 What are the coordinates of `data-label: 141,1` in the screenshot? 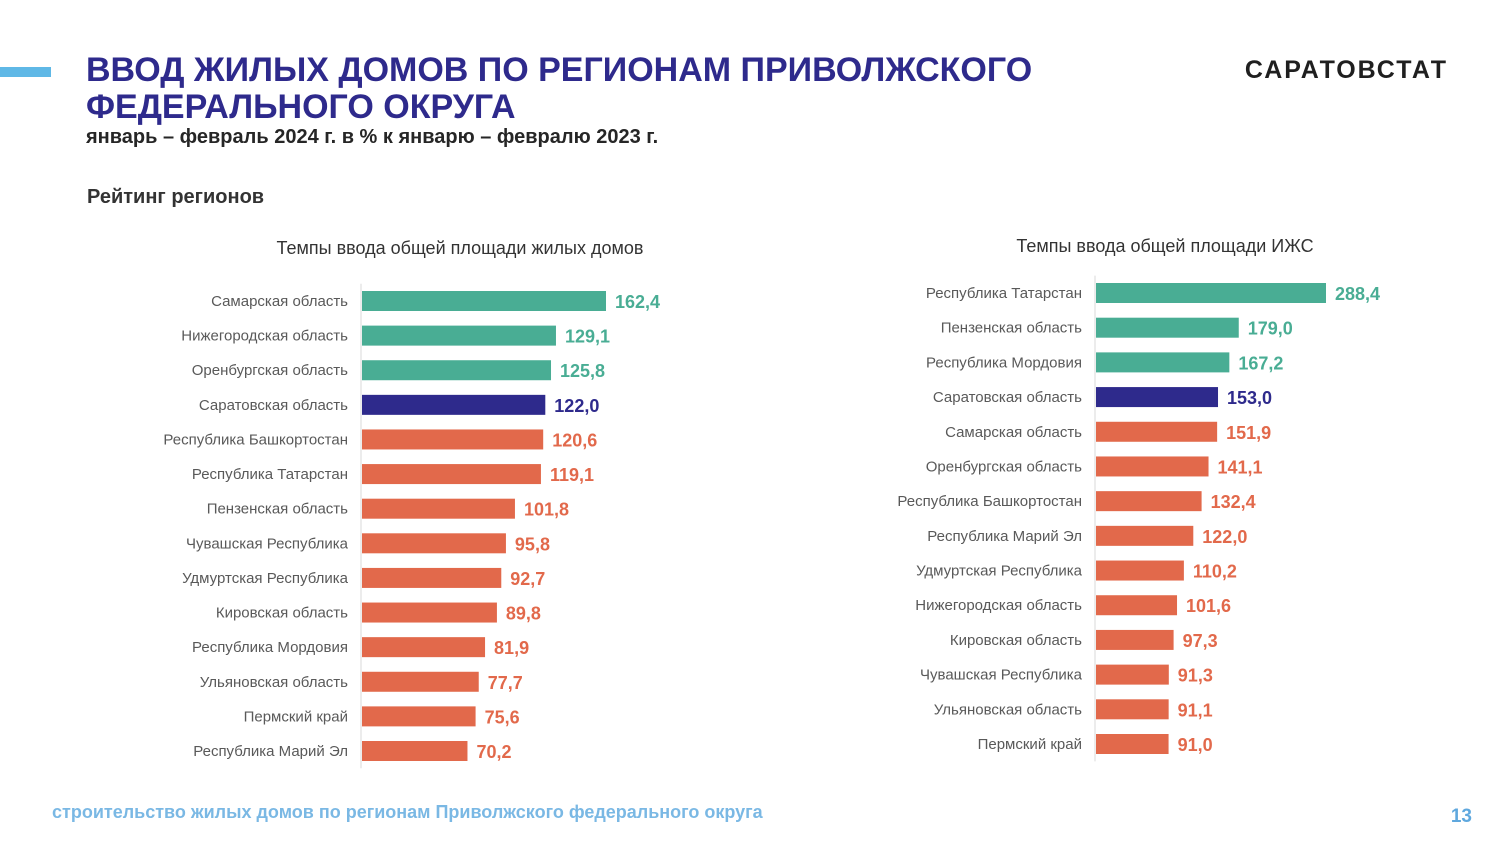 It's located at (1240, 467).